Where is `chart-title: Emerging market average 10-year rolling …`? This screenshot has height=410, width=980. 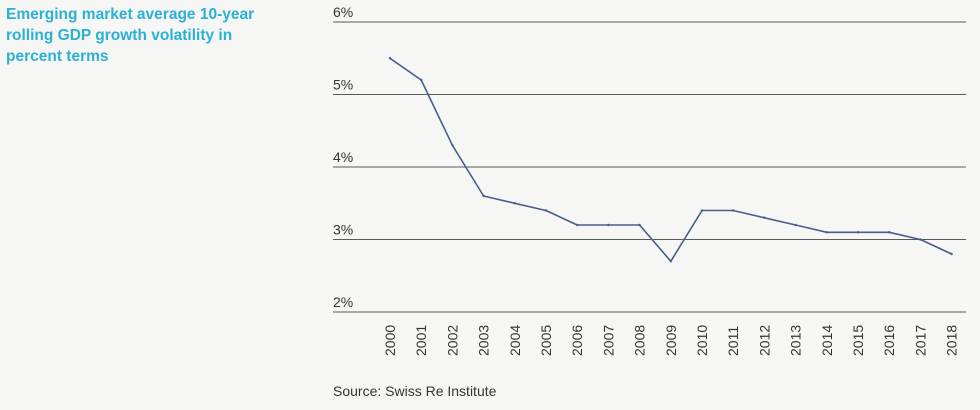 chart-title: Emerging market average 10-year rolling … is located at coordinates (156, 35).